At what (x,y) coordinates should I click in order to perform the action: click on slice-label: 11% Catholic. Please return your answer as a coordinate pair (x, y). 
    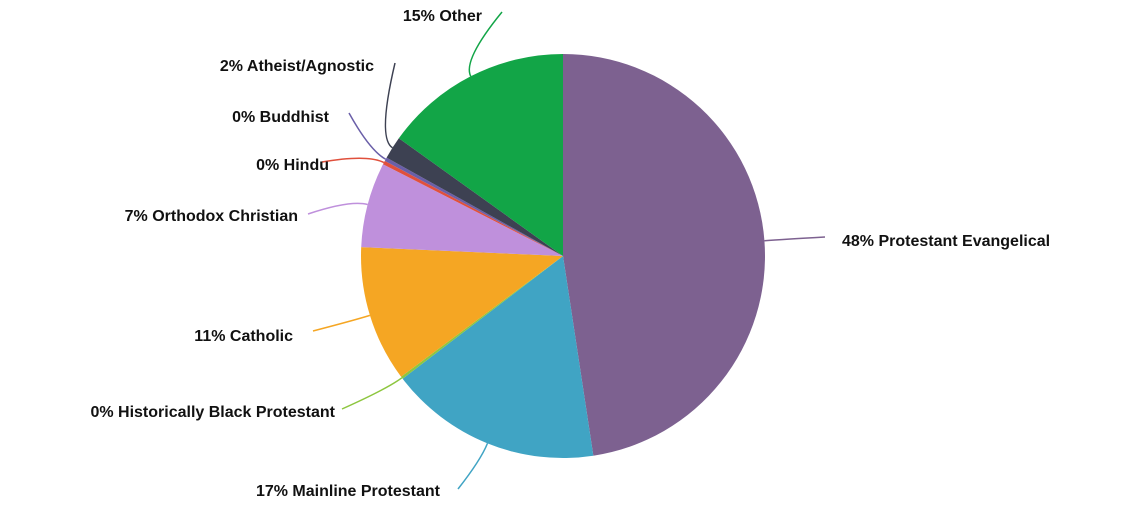
    Looking at the image, I should click on (243, 336).